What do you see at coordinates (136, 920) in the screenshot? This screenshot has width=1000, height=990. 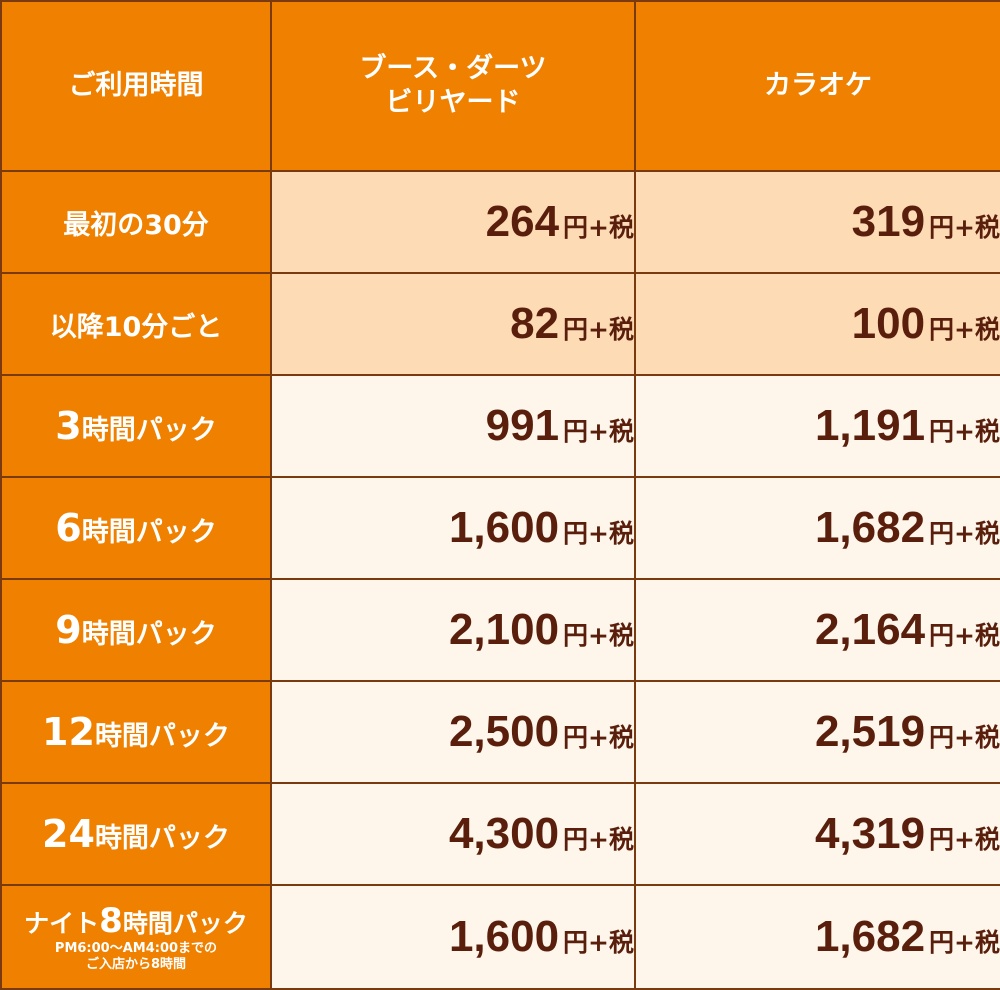 I see `night-pack-title: ナイト8時間パック` at bounding box center [136, 920].